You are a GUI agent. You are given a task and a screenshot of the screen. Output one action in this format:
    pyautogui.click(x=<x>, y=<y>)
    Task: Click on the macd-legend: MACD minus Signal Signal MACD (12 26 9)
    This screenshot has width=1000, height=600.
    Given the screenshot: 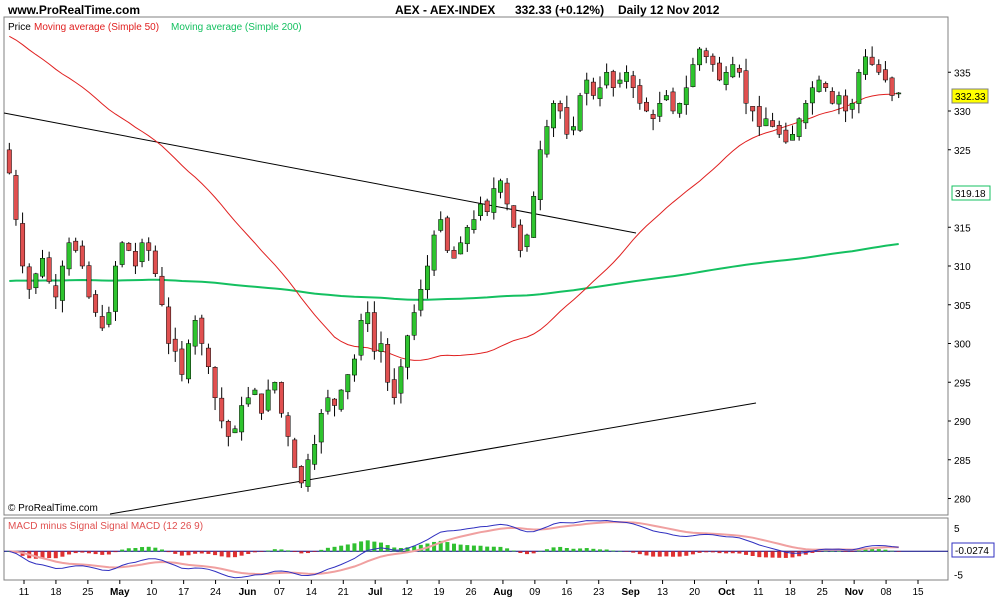 What is the action you would take?
    pyautogui.click(x=105, y=526)
    